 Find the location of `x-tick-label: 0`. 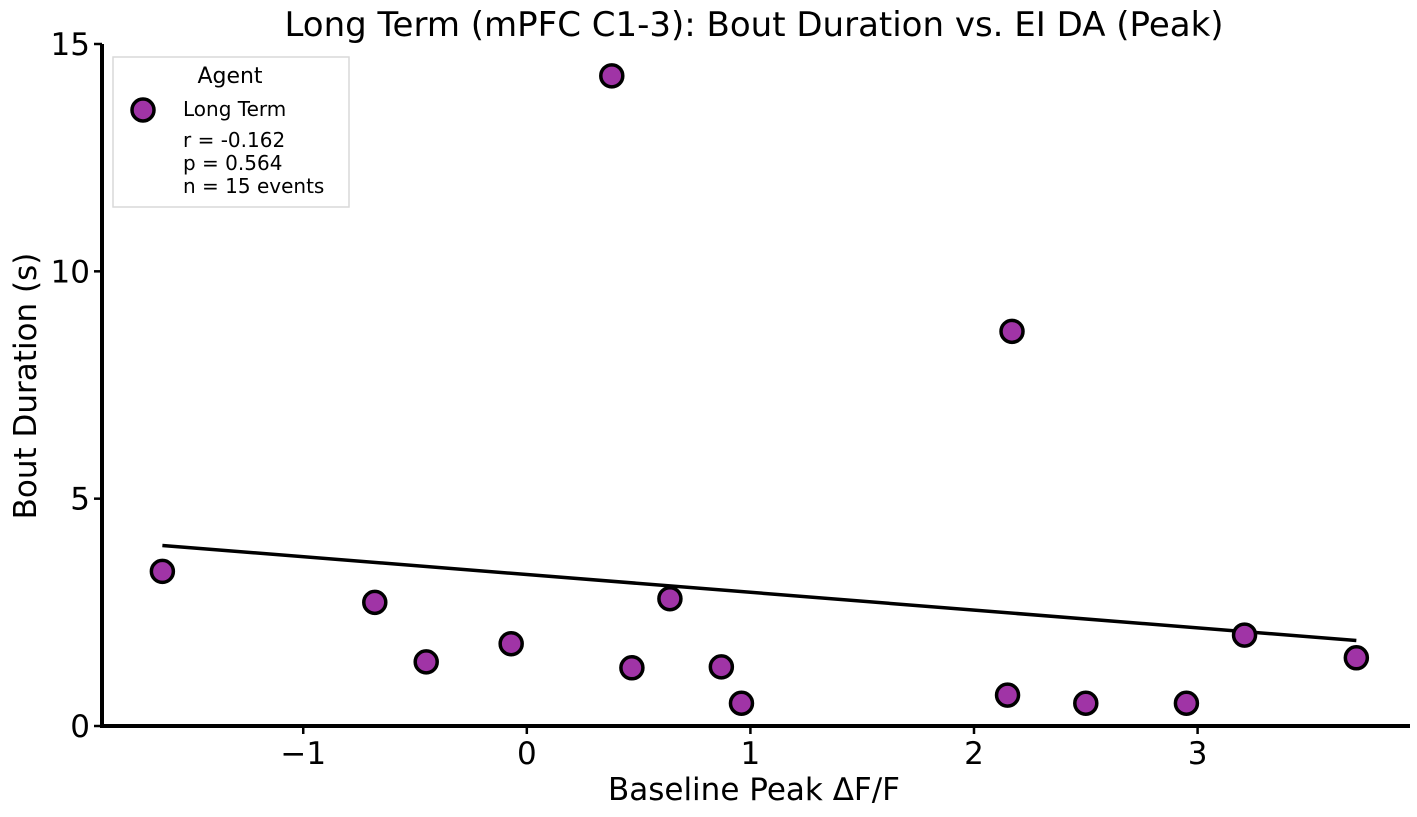

x-tick-label: 0 is located at coordinates (527, 754).